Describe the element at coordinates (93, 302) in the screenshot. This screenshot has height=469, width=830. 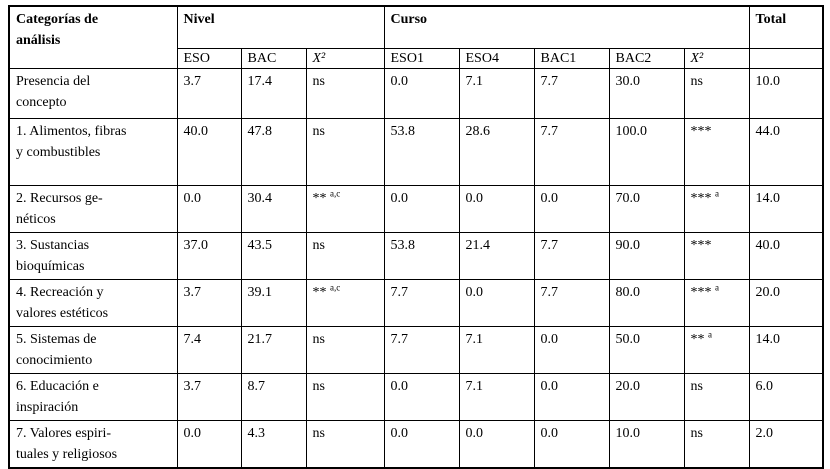
I see `row-category-label: 4. Recreación y valores estéticos` at that location.